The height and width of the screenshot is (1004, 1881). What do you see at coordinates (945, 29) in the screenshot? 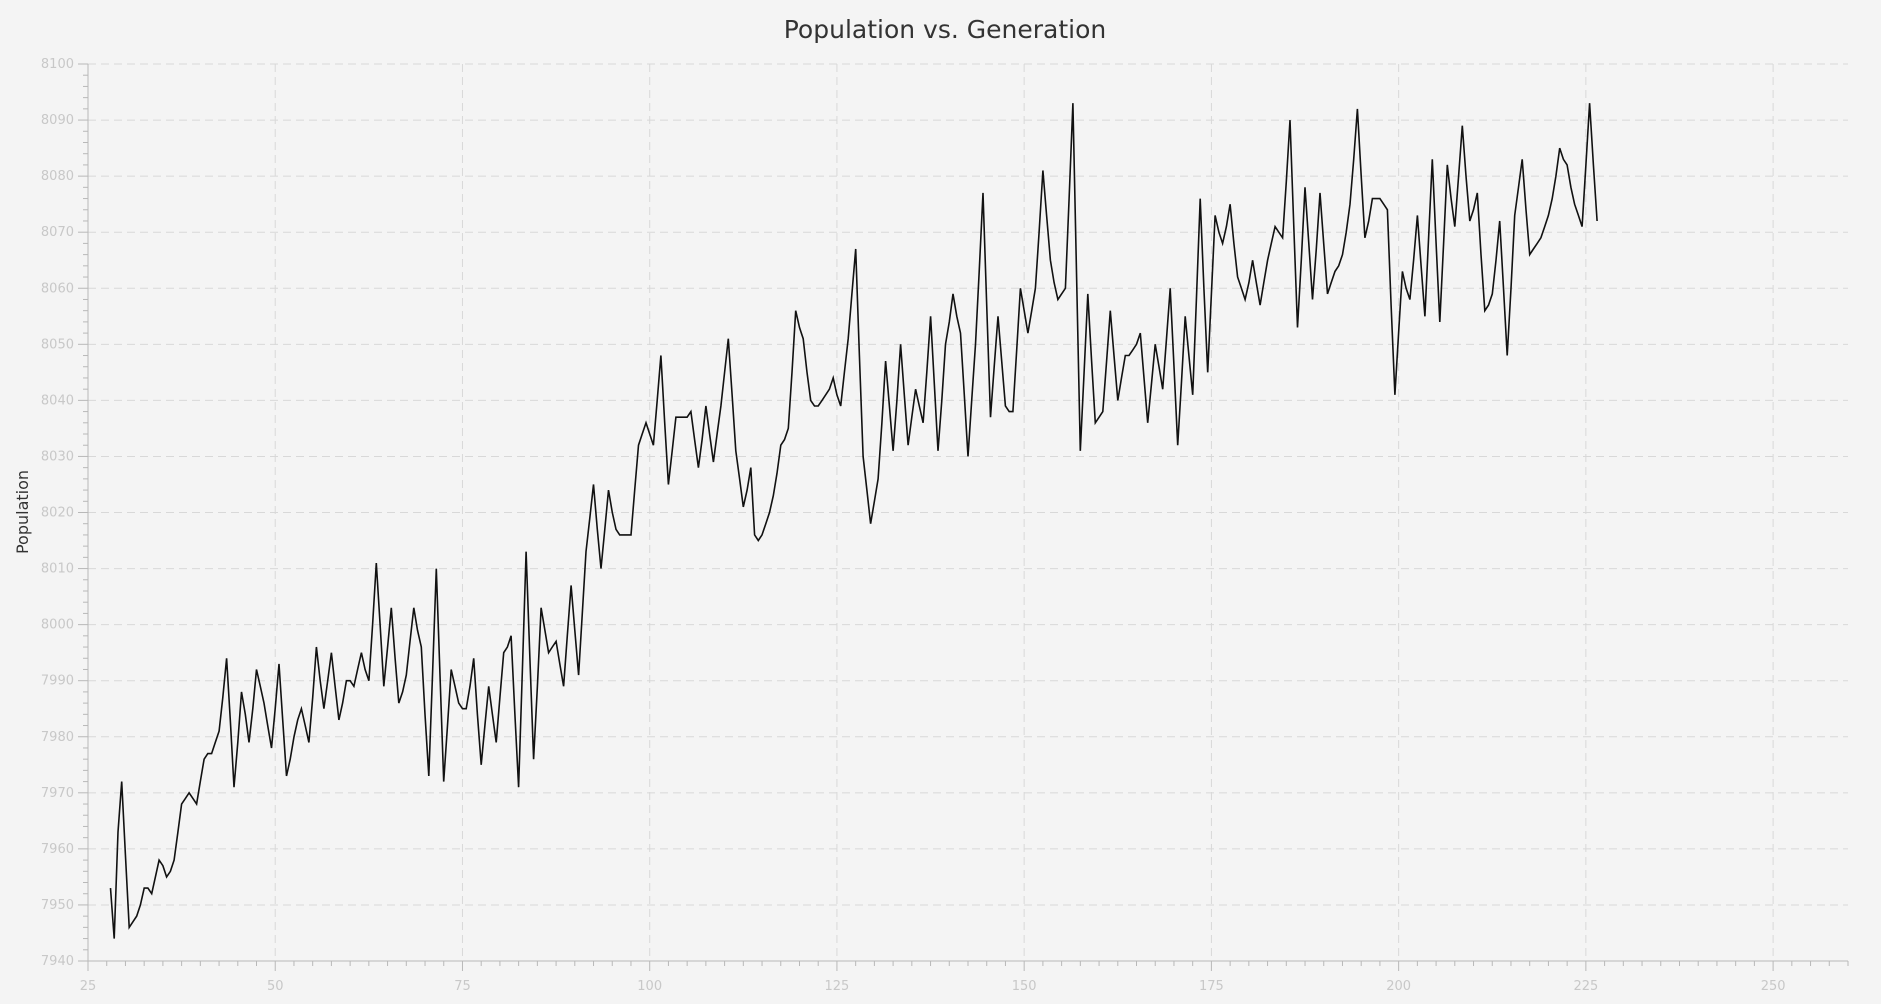
I see `chart-title: Population vs. Generation` at bounding box center [945, 29].